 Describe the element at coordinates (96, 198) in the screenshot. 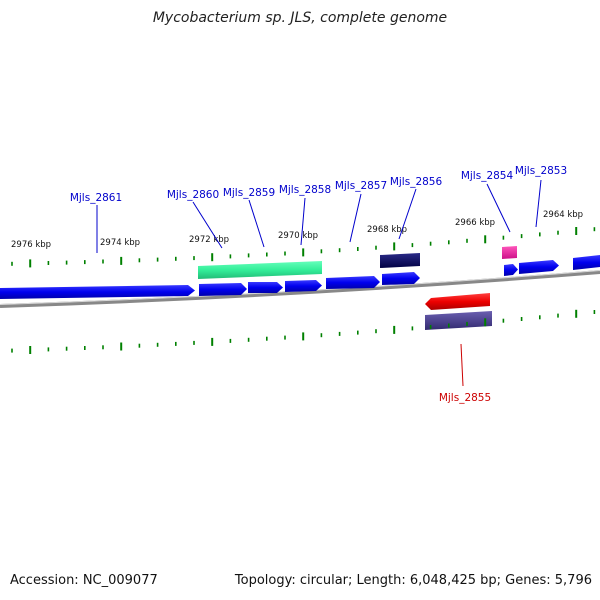

I see `gene-label-mjls-2861: Mjls_2861` at that location.